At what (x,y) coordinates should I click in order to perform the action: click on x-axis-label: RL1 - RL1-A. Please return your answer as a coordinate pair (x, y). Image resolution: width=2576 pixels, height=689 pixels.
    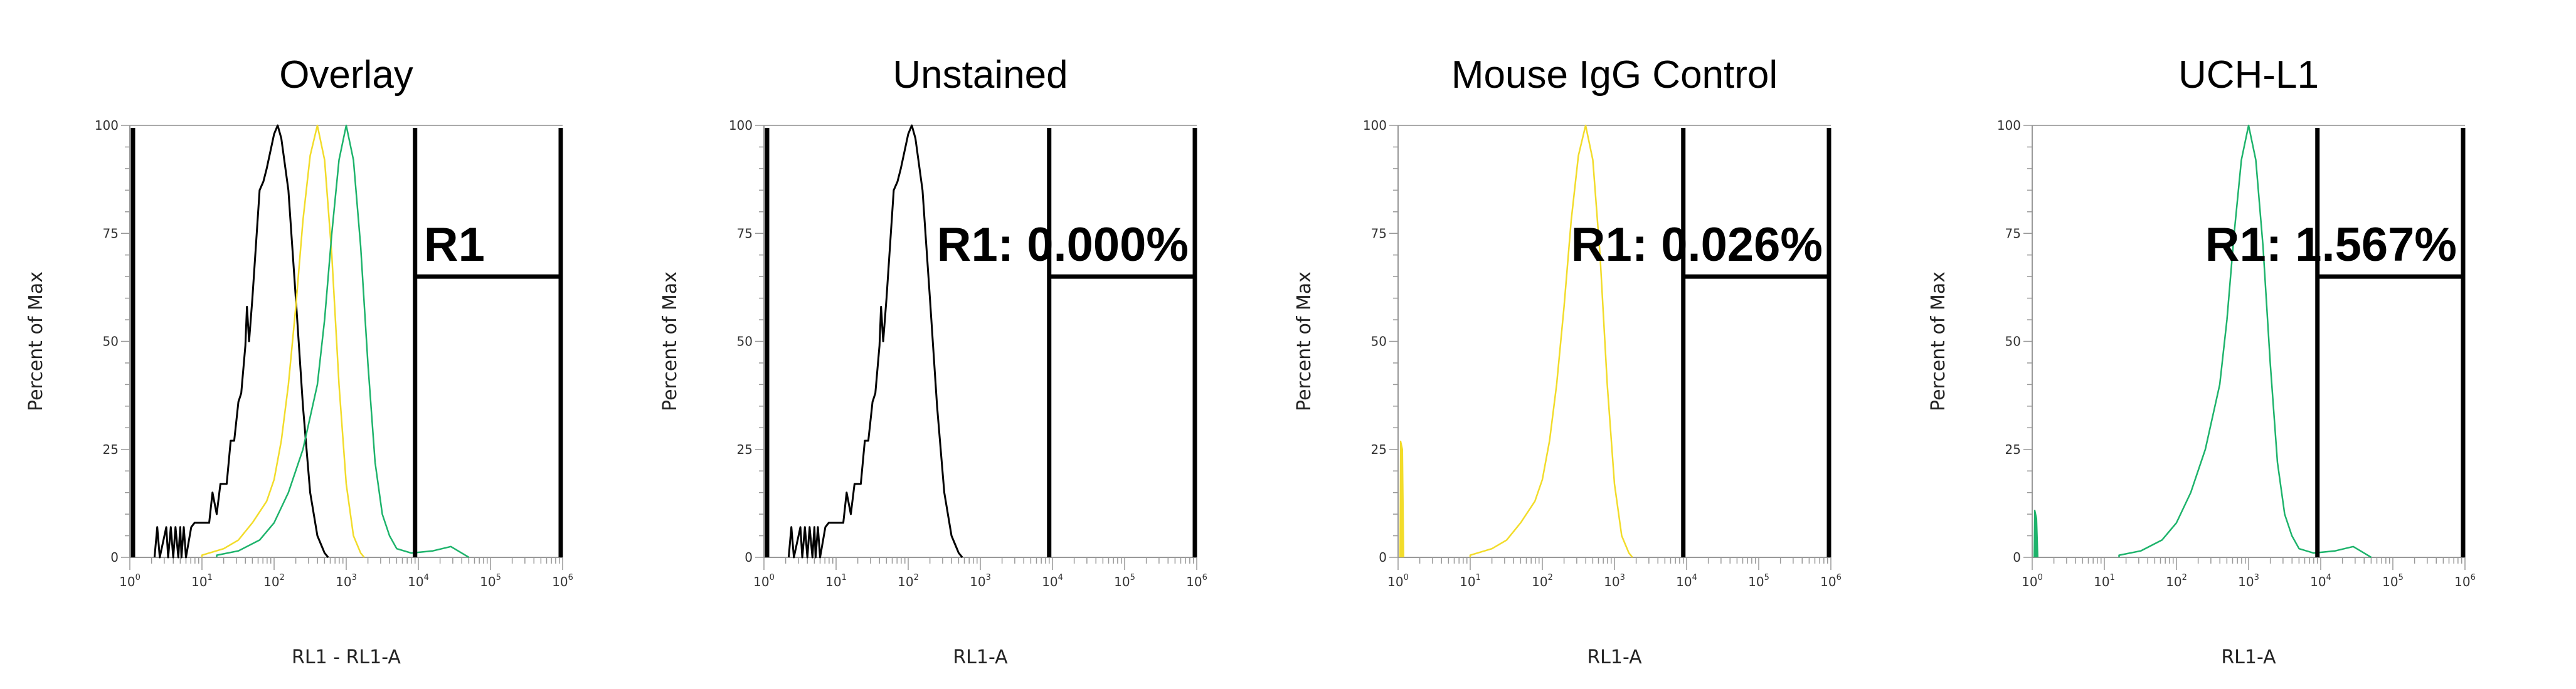
    Looking at the image, I should click on (346, 657).